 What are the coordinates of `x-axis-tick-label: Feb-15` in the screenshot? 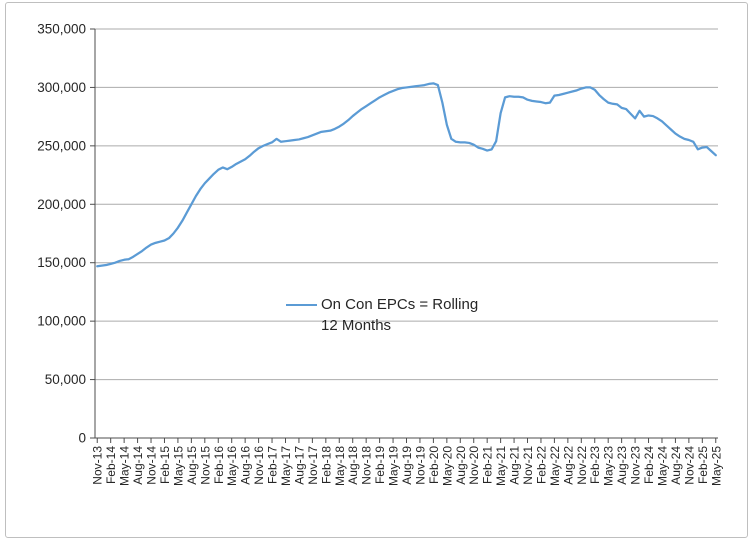 It's located at (165, 465).